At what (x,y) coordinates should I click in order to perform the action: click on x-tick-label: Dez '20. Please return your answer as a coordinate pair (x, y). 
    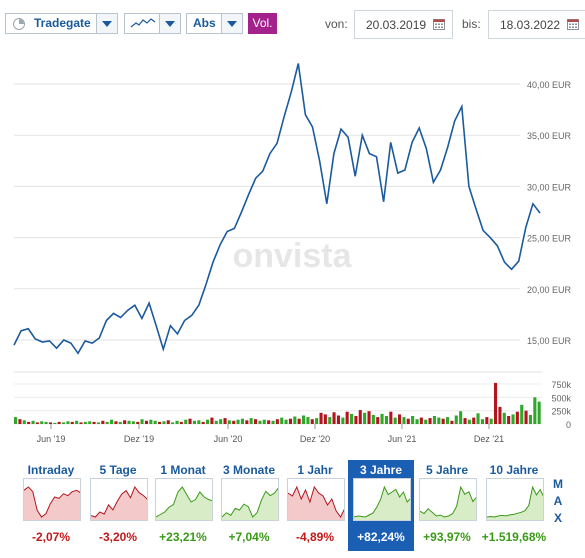
    Looking at the image, I should click on (315, 439).